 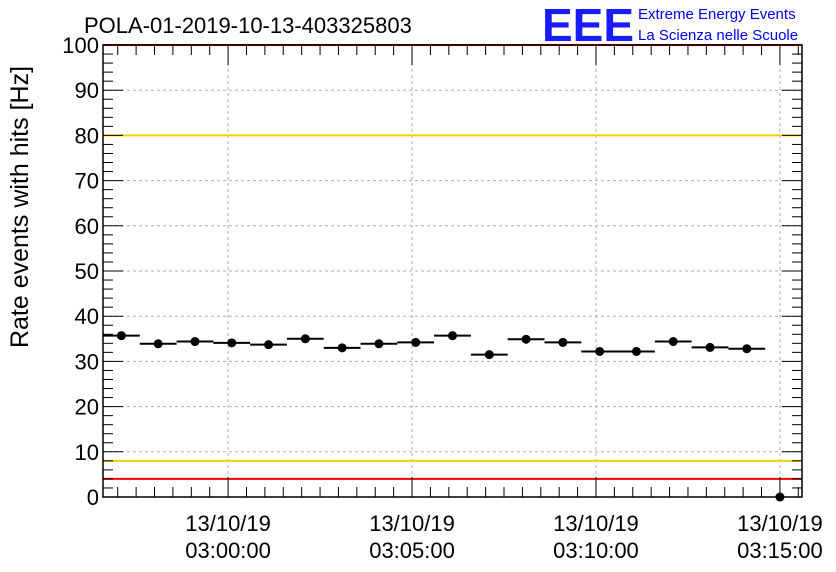 What do you see at coordinates (87, 407) in the screenshot?
I see `y-tick-label: 20` at bounding box center [87, 407].